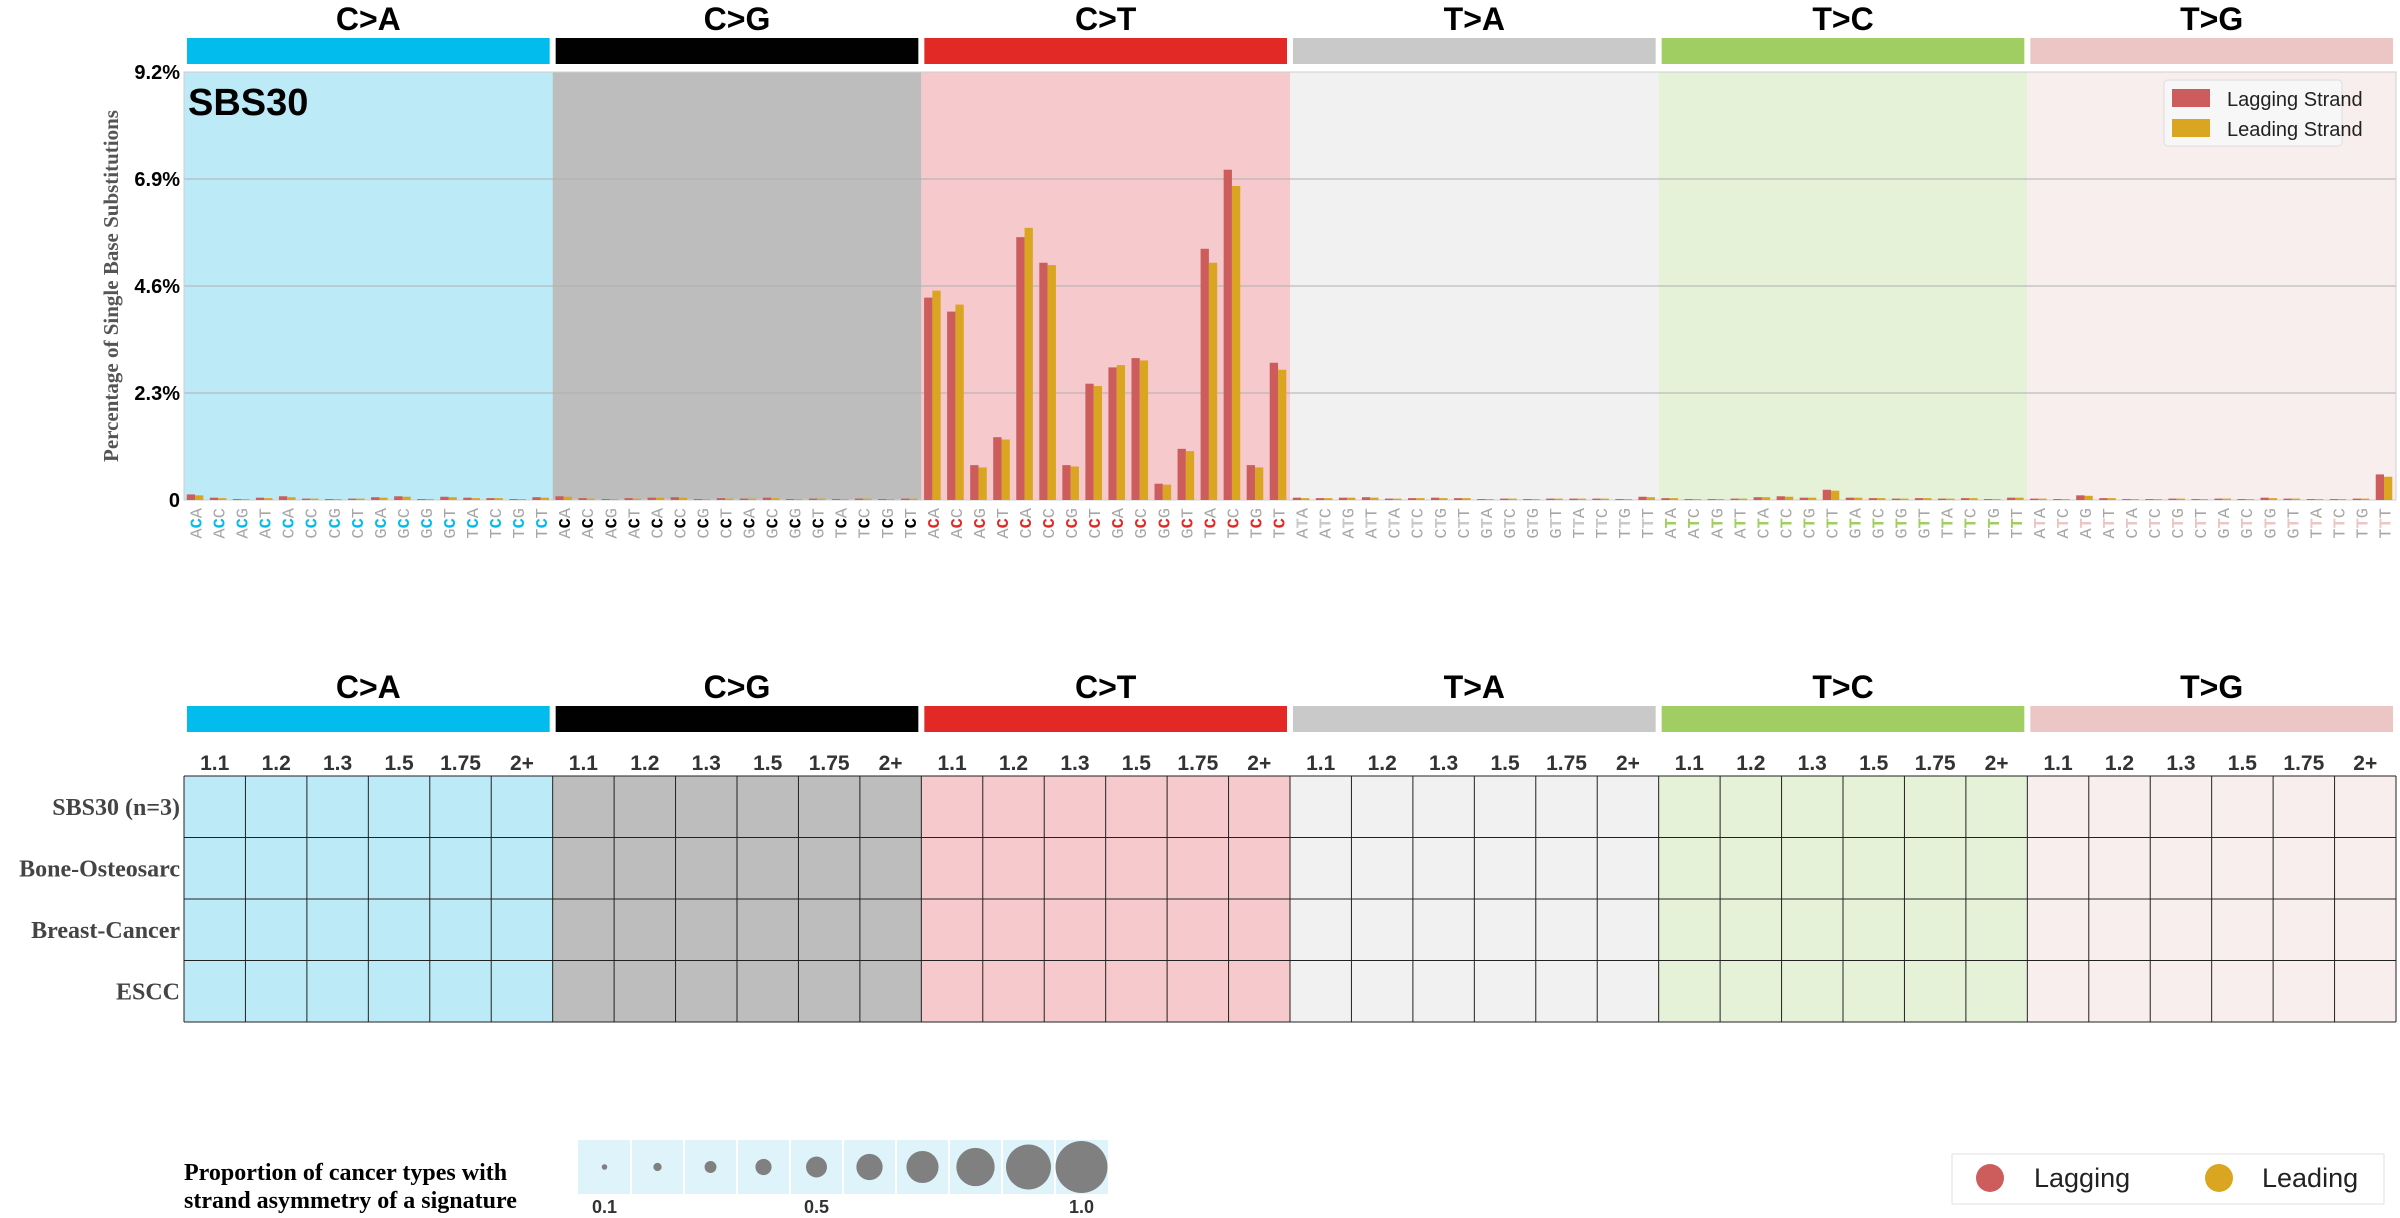 Image resolution: width=2400 pixels, height=1218 pixels. Describe the element at coordinates (1926, 523) in the screenshot. I see `x-context-label: GTT` at that location.